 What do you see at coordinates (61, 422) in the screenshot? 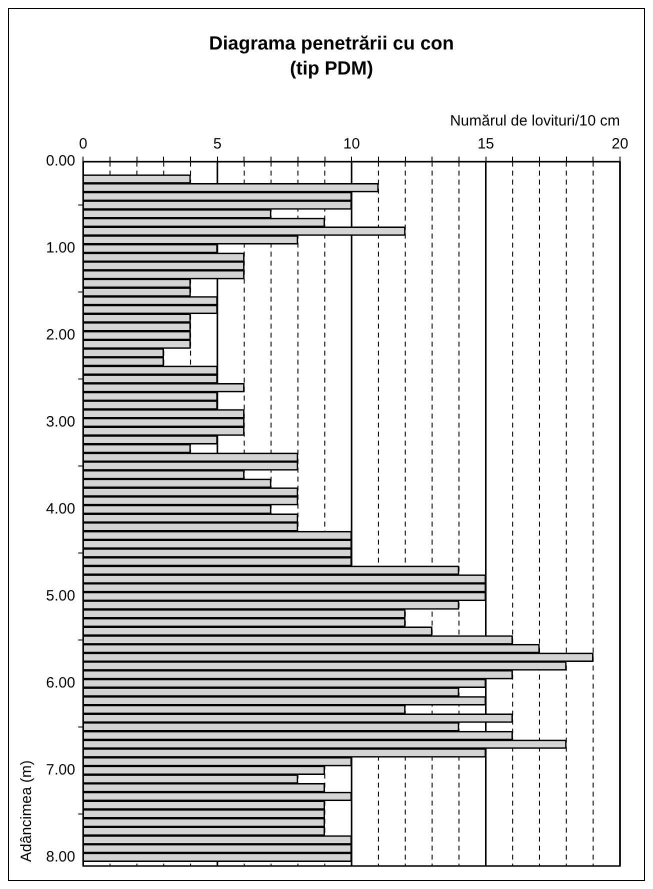
I see `y-tick-label: 3.00` at bounding box center [61, 422].